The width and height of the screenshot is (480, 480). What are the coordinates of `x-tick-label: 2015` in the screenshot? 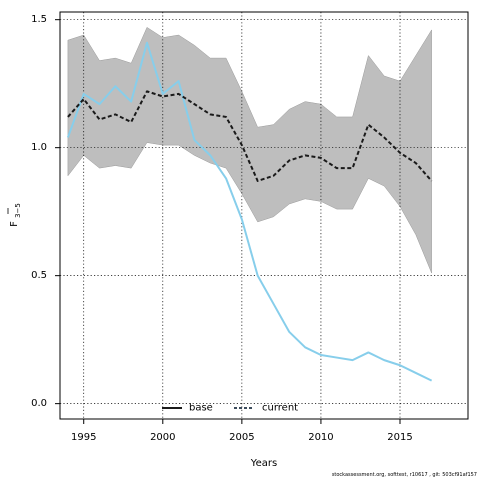 It's located at (399, 437).